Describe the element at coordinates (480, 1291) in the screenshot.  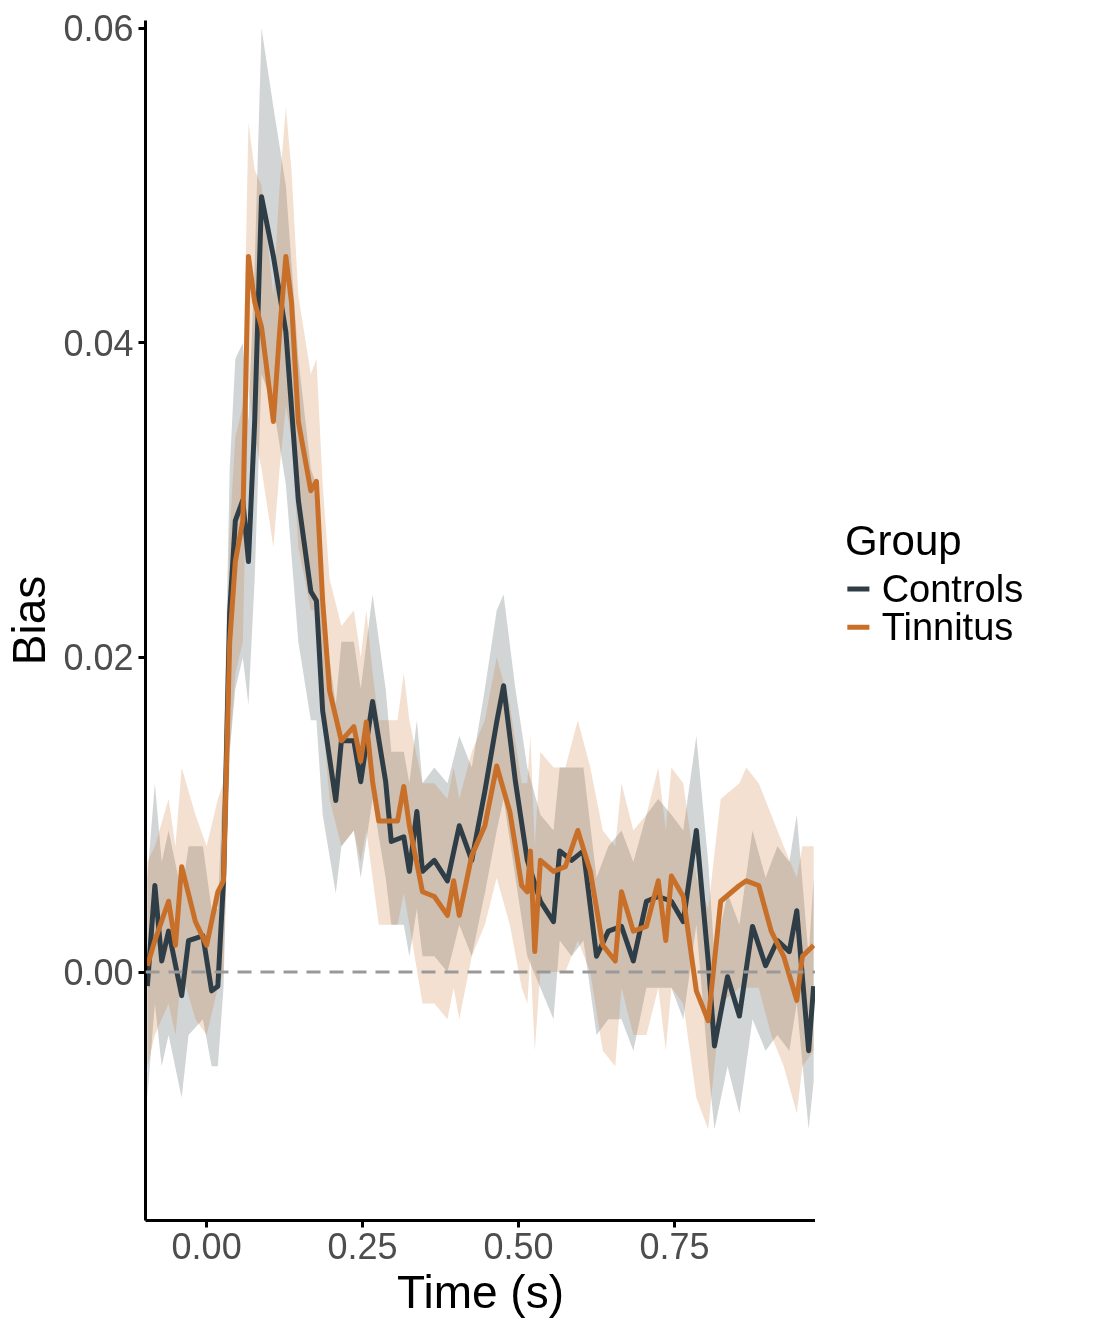
I see `x-axis-title: Time (s)` at that location.